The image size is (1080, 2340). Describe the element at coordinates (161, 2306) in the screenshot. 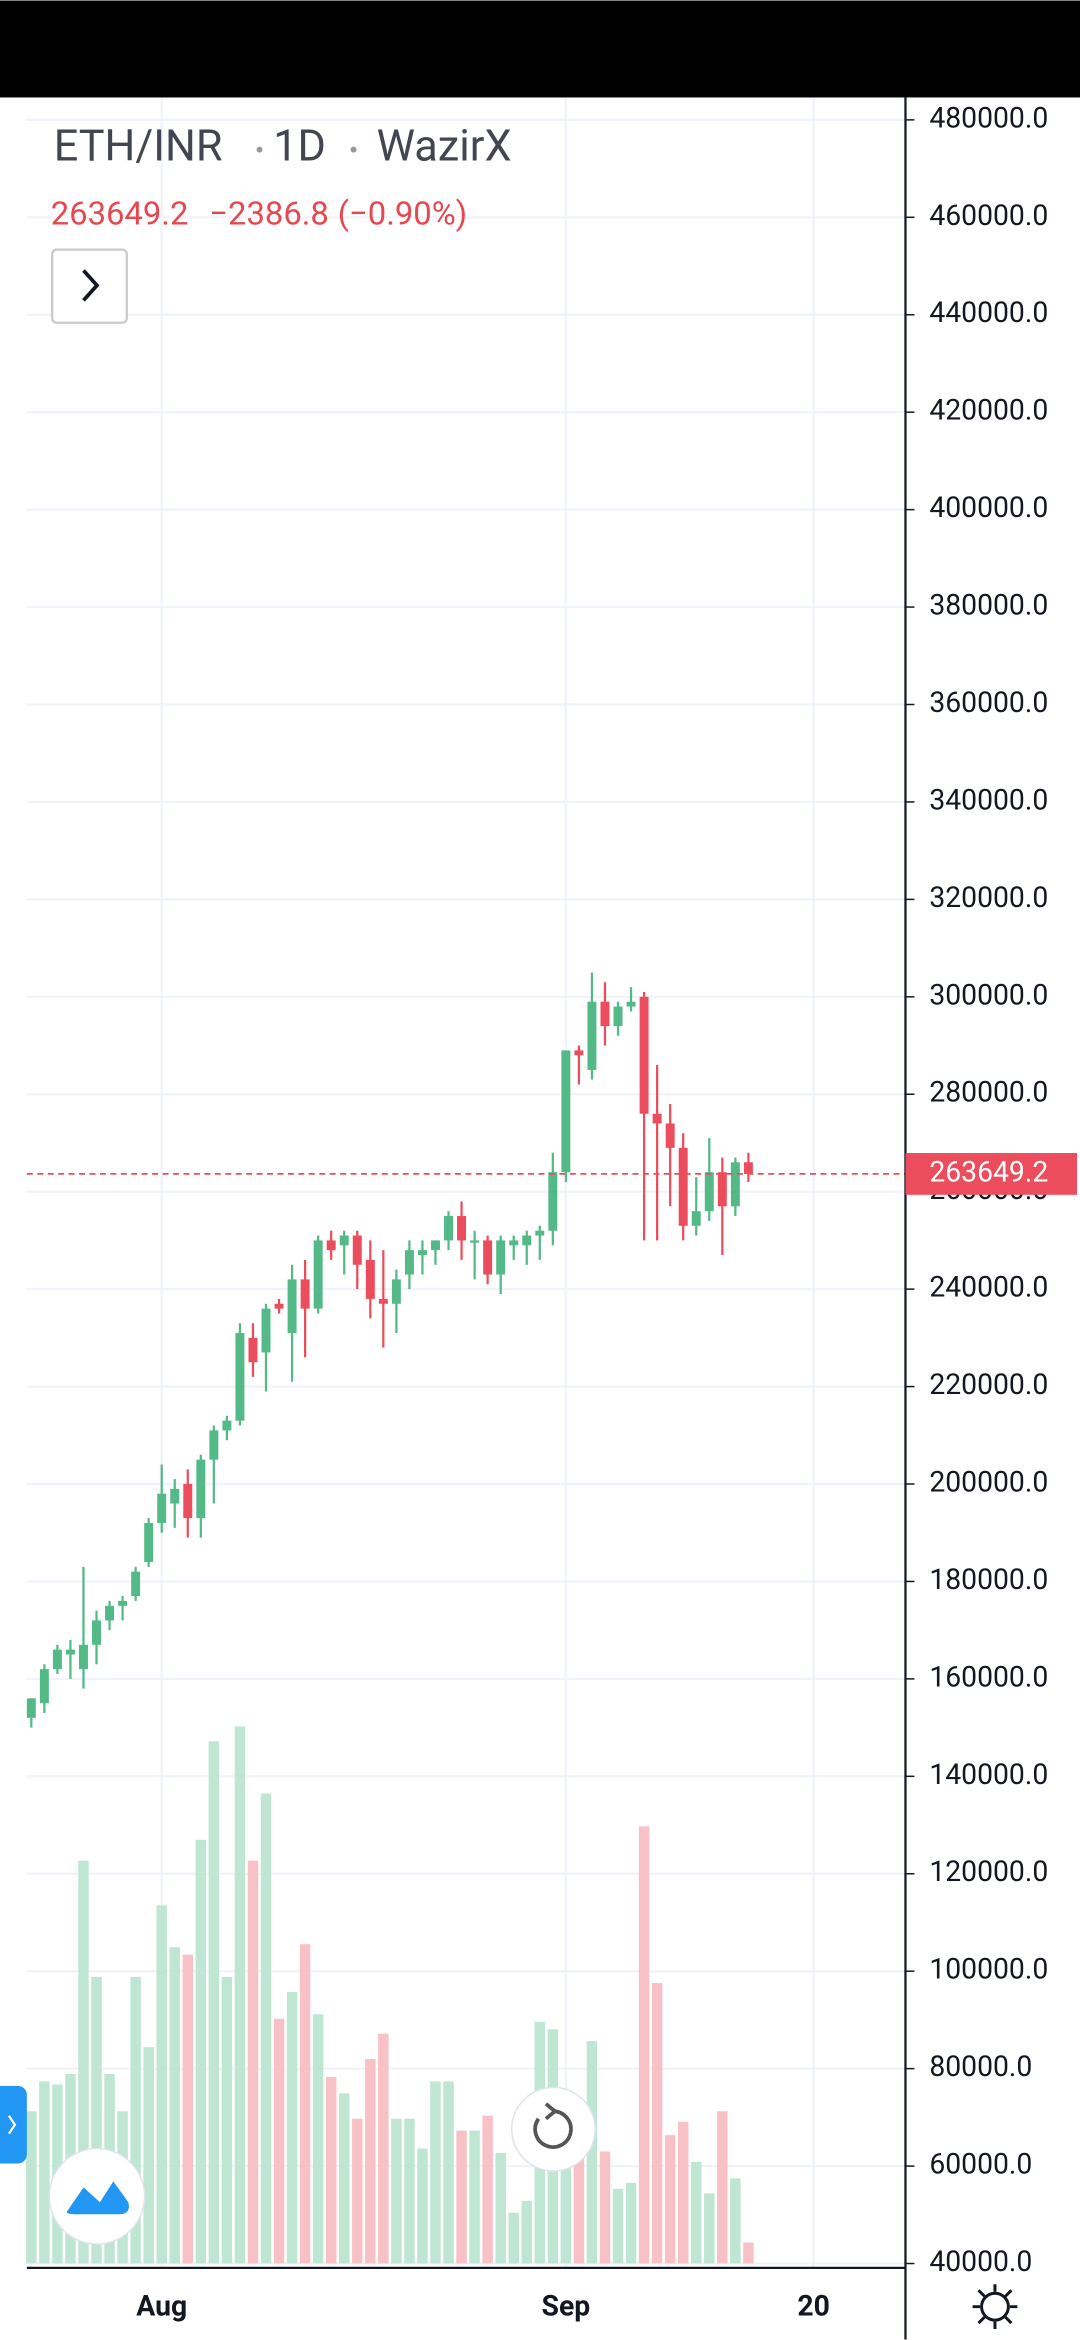

I see `x-tick-label: Aug` at that location.